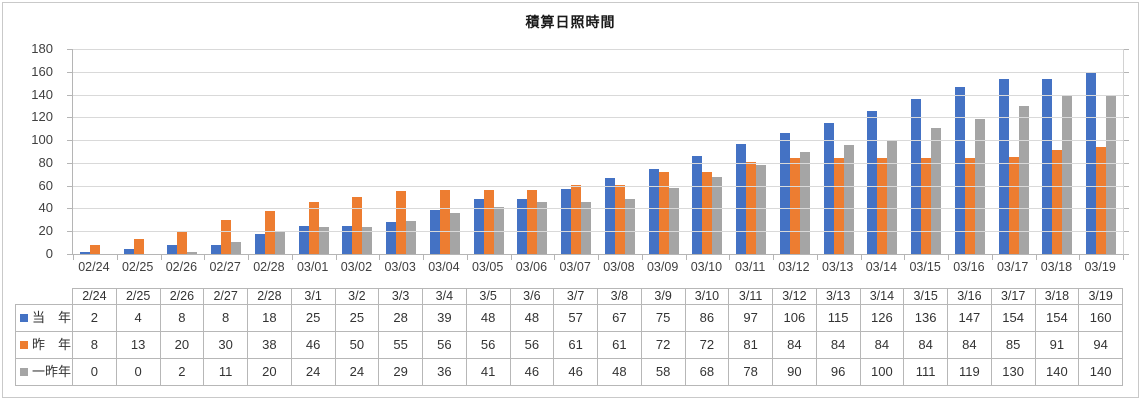  Describe the element at coordinates (488, 372) in the screenshot. I see `table-value-cell: 41` at that location.